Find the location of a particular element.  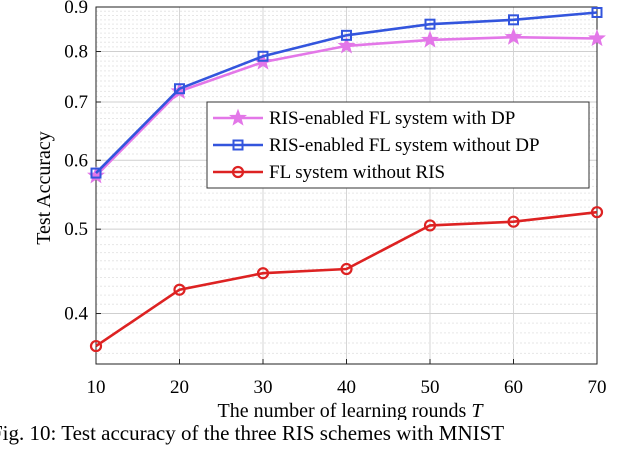

legend-box is located at coordinates (398, 145).